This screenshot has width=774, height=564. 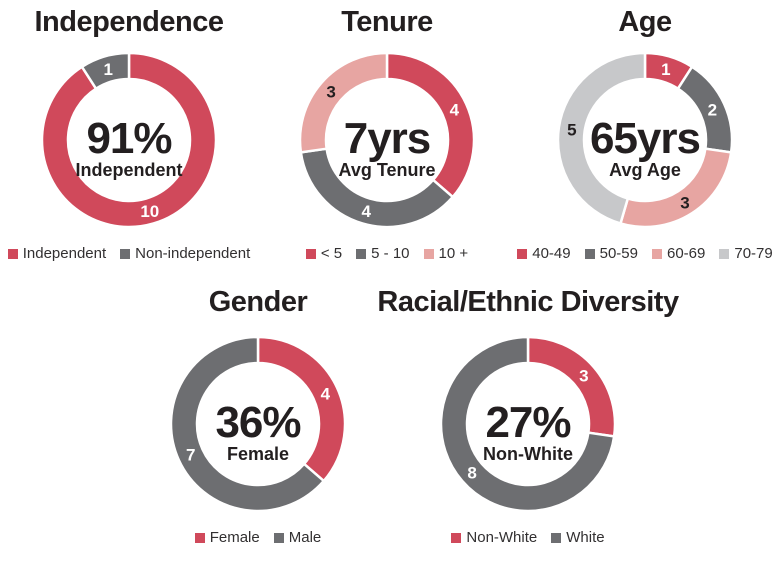 I want to click on racial-ethnic-diversity-legend-item-0: Non-White, so click(x=494, y=537).